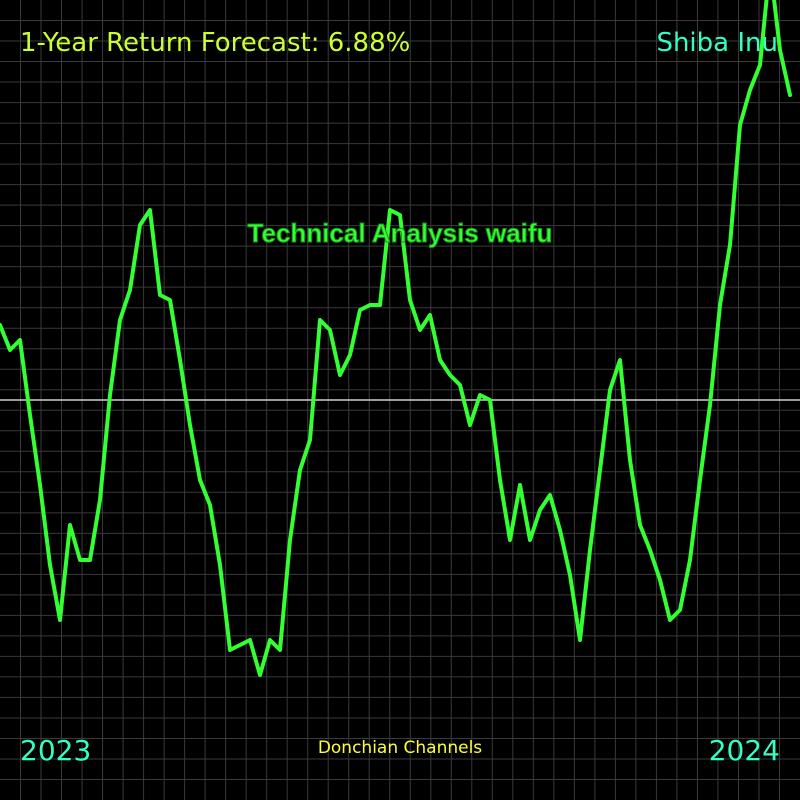 This screenshot has height=800, width=800. Describe the element at coordinates (56, 750) in the screenshot. I see `x-axis-start-label: 2023` at that location.